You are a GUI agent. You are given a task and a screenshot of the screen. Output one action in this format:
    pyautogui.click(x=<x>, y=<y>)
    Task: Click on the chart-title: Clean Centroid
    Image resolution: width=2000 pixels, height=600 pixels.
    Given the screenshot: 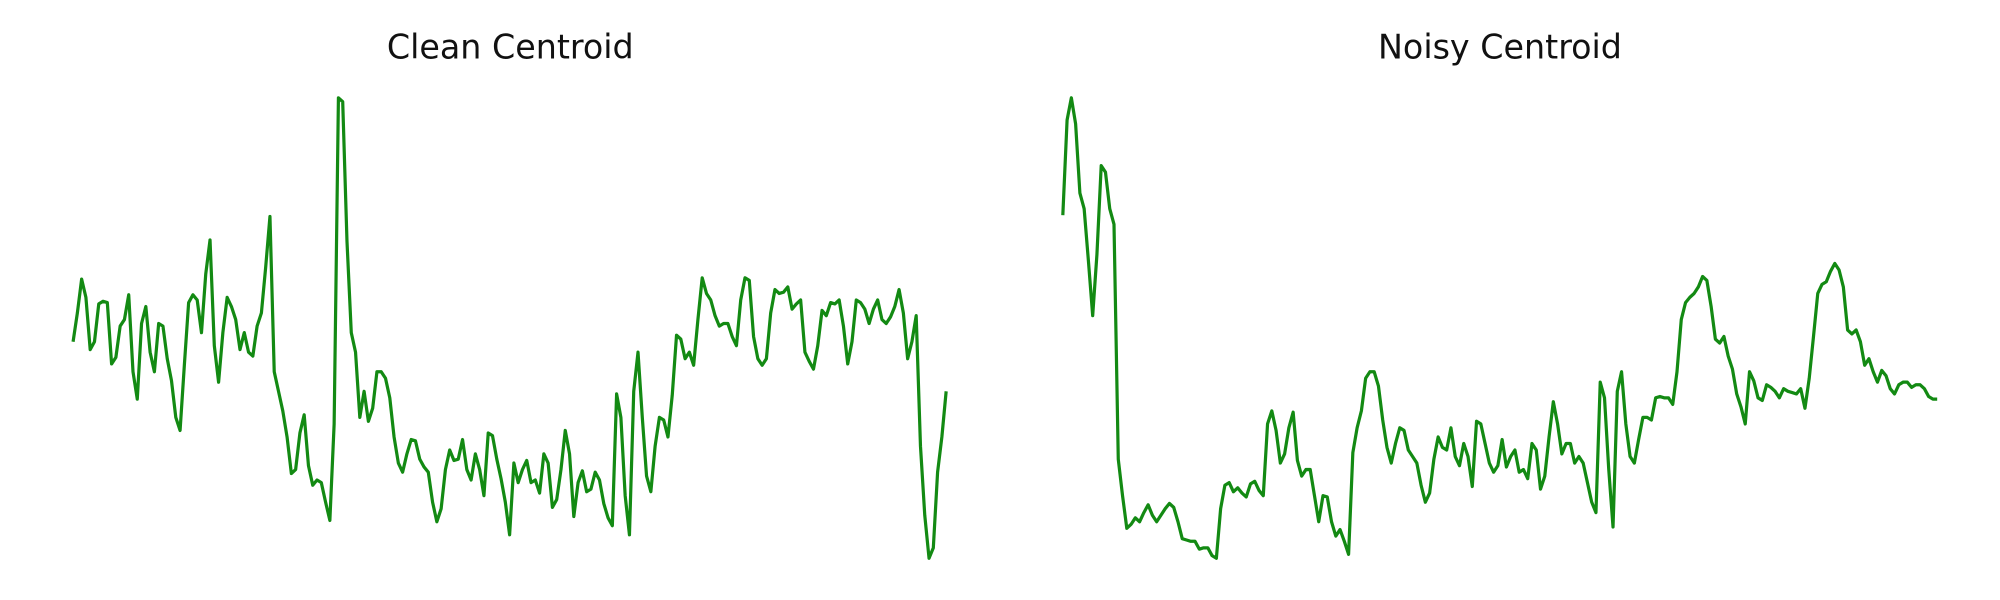 What is the action you would take?
    pyautogui.click(x=510, y=46)
    